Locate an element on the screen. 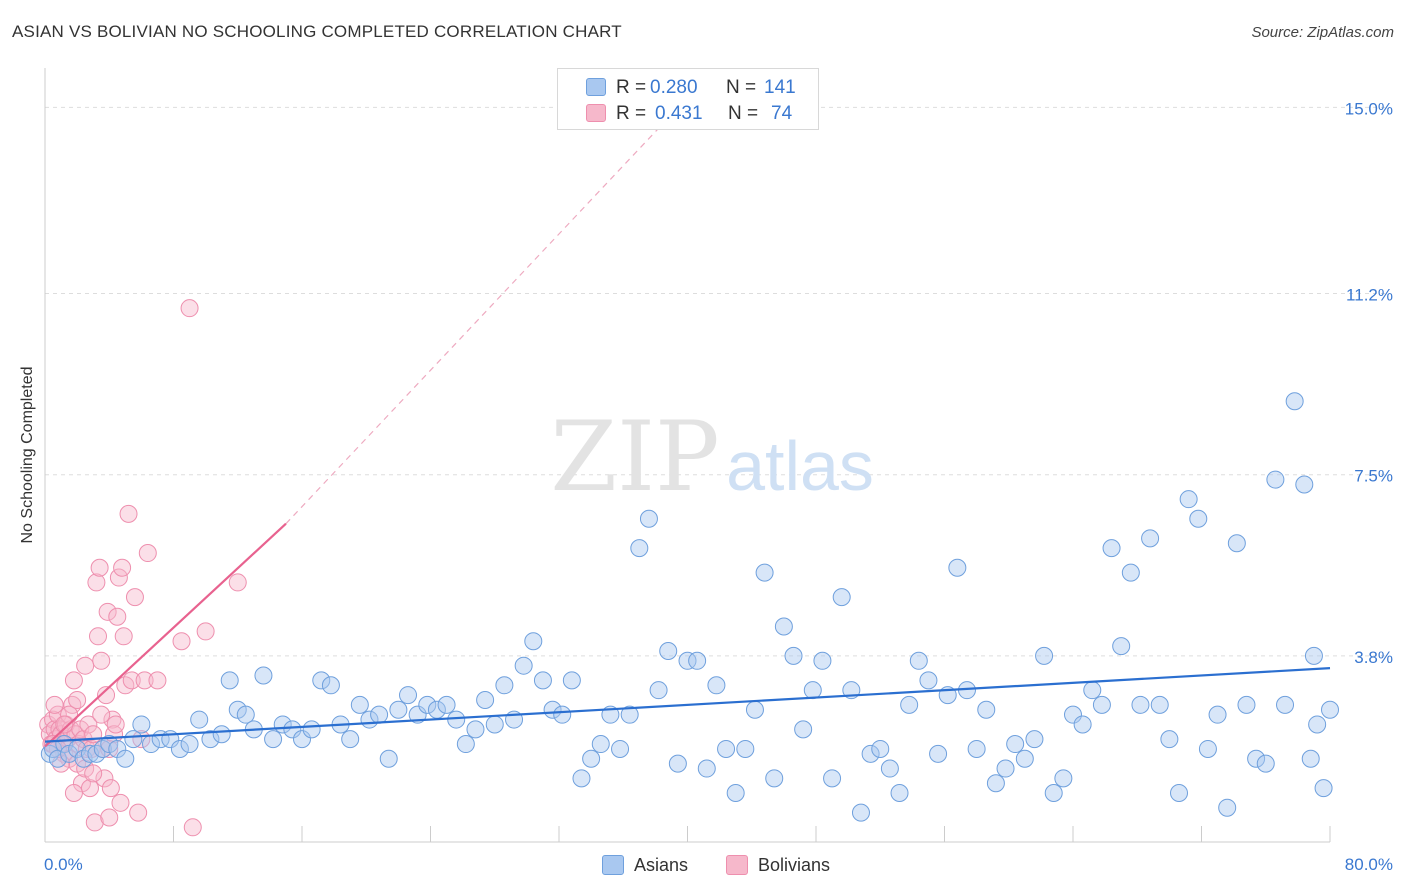 The image size is (1406, 892). y-tick-label: 15.0% is located at coordinates (1369, 108).